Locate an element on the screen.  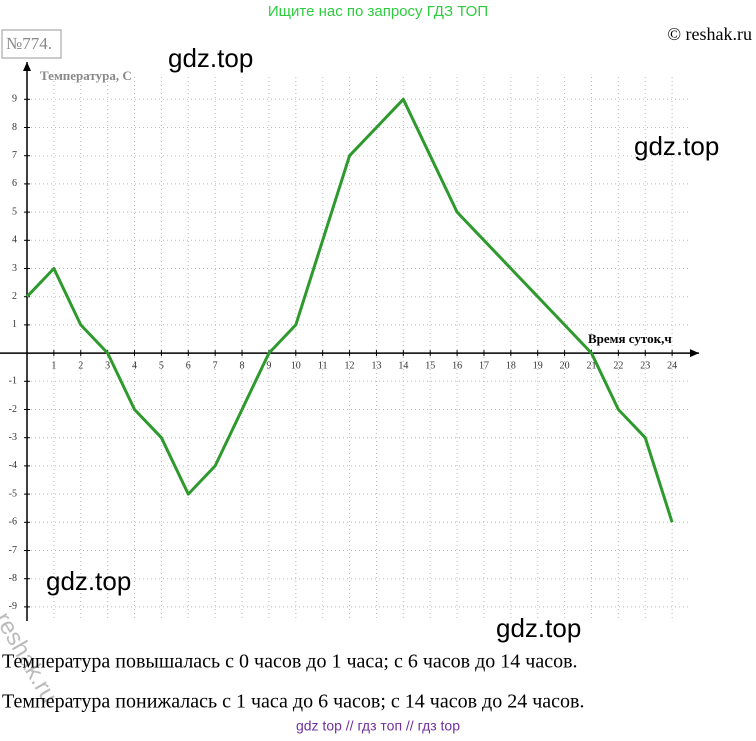
y-tick-label: -3 is located at coordinates (13, 437).